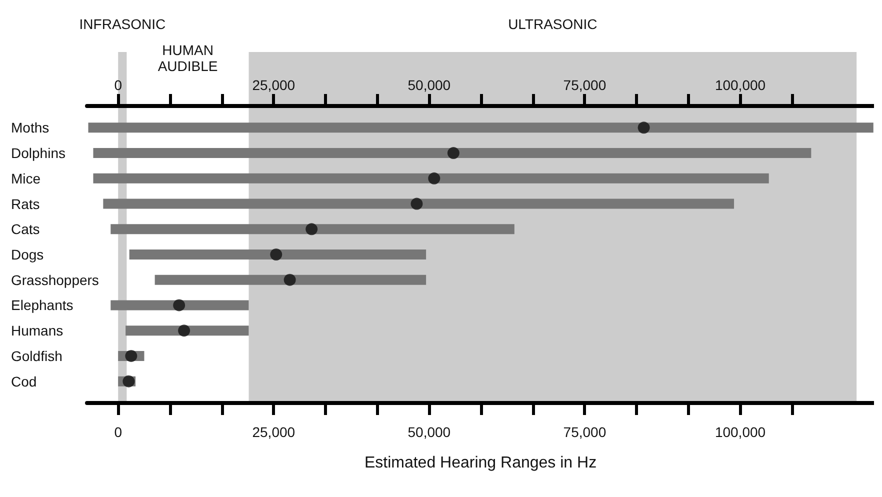 The width and height of the screenshot is (882, 497). What do you see at coordinates (42, 305) in the screenshot?
I see `y-tick-label: Elephants` at bounding box center [42, 305].